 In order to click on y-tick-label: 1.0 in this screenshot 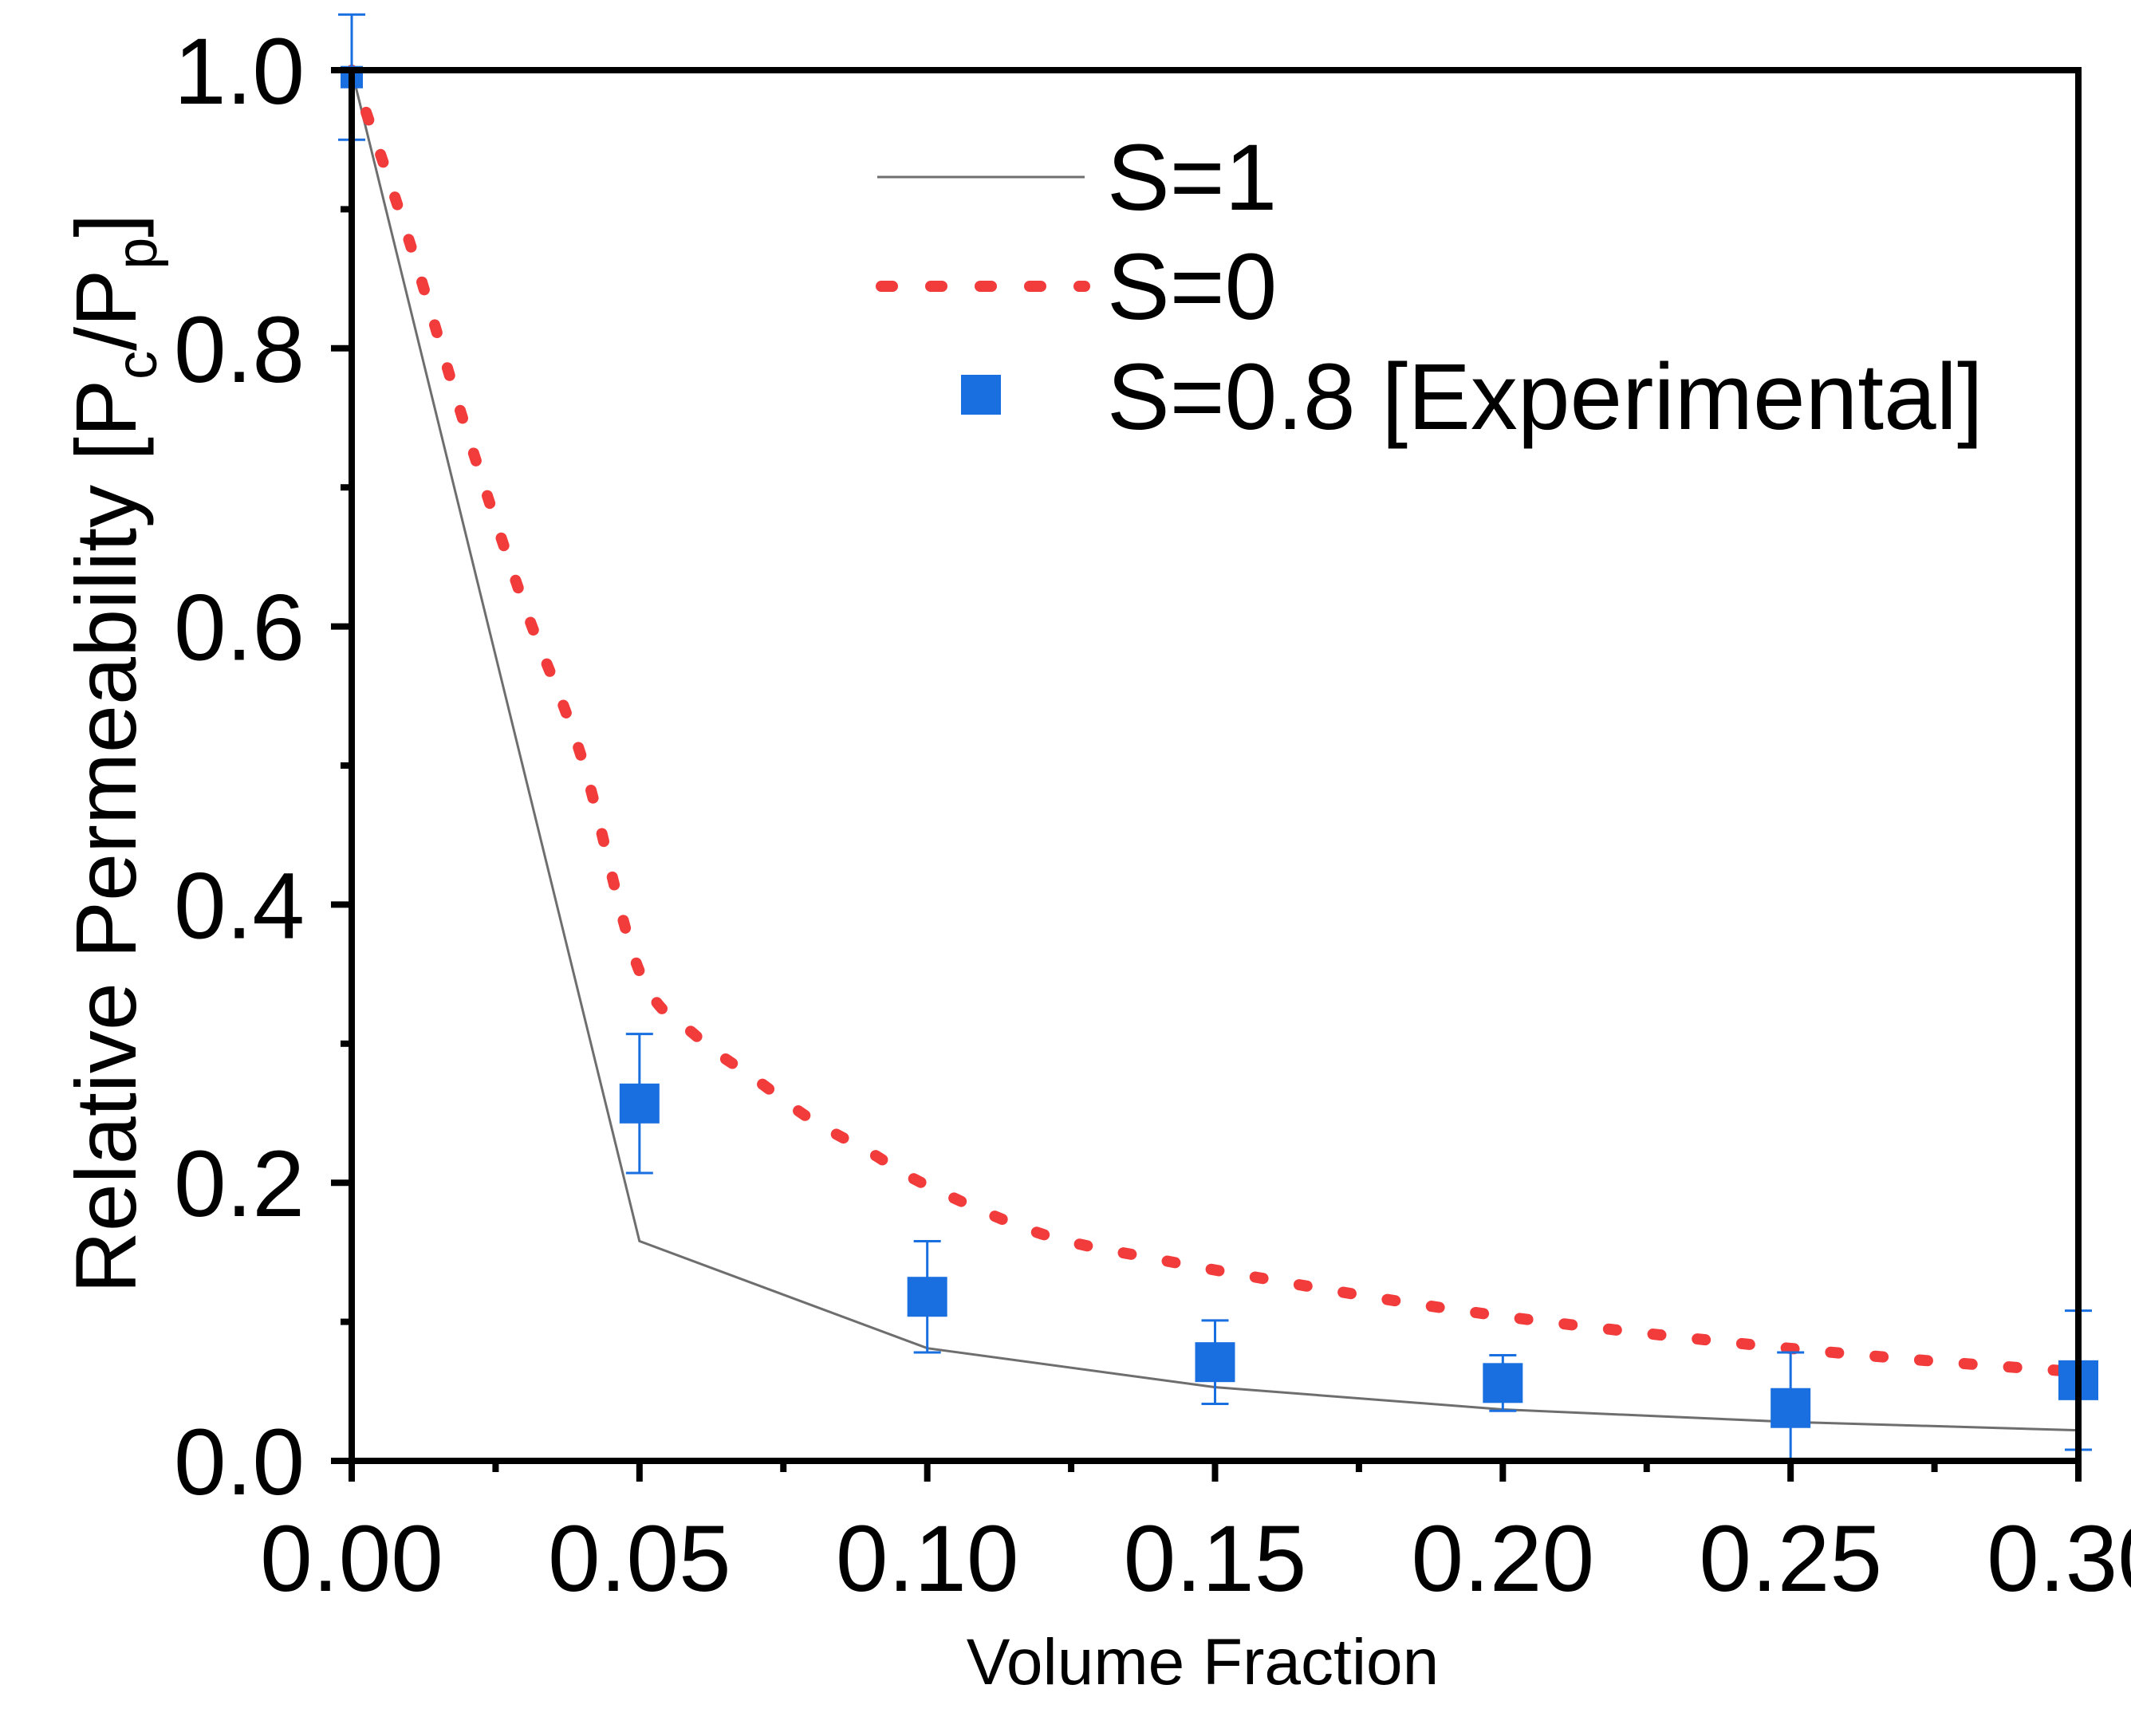, I will do `click(240, 72)`.